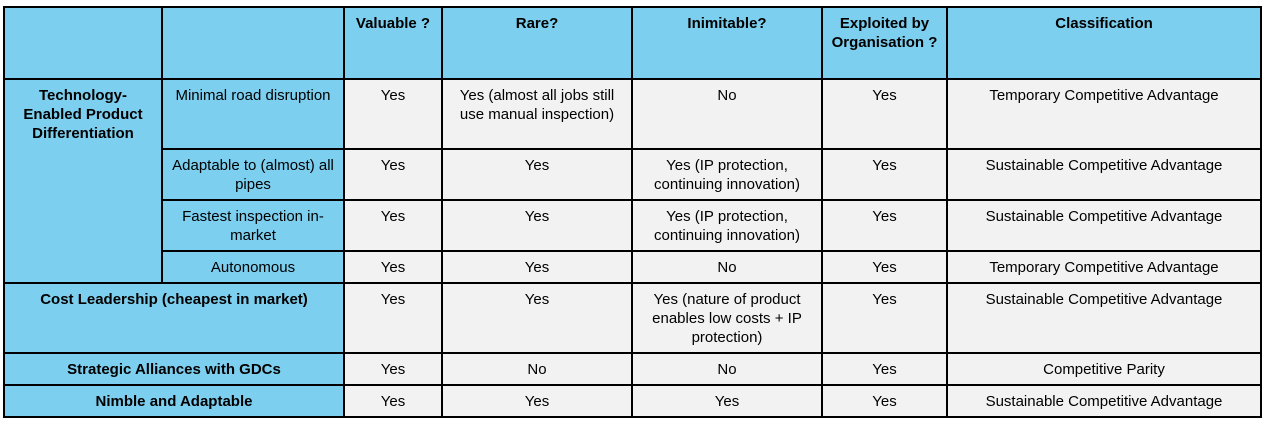 The height and width of the screenshot is (421, 1266). What do you see at coordinates (537, 369) in the screenshot?
I see `rare-cell: No` at bounding box center [537, 369].